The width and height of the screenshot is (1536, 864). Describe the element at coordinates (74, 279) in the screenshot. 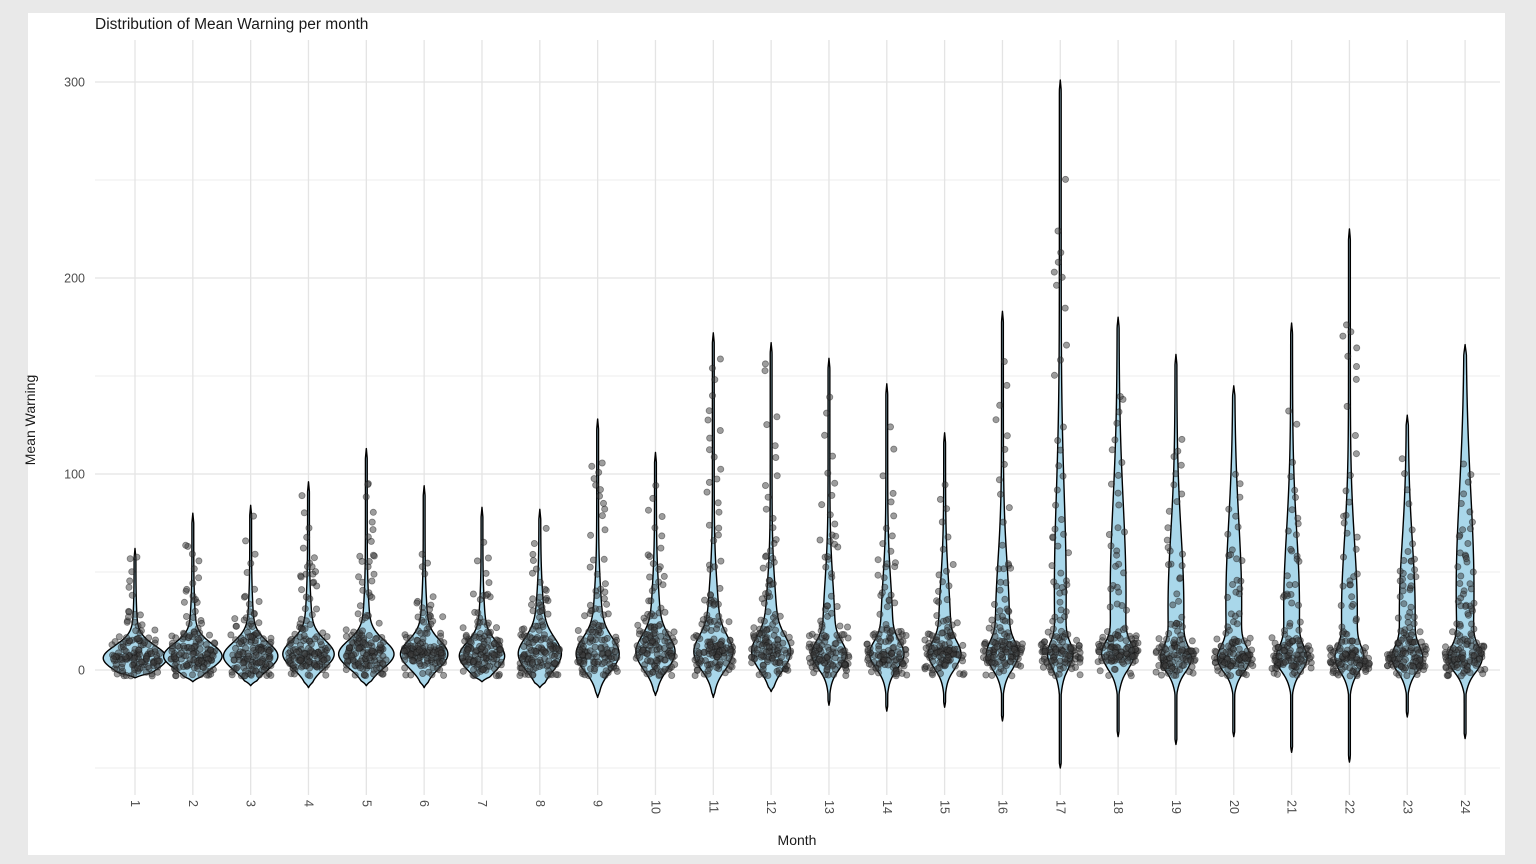

I see `svg-text: 200` at that location.